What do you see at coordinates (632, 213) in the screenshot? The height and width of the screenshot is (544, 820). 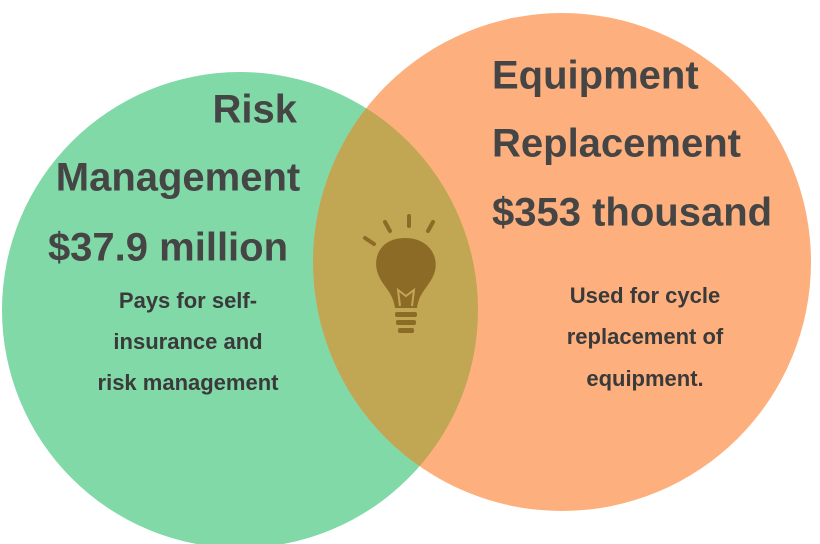 I see `right-amount: $353 thousand` at bounding box center [632, 213].